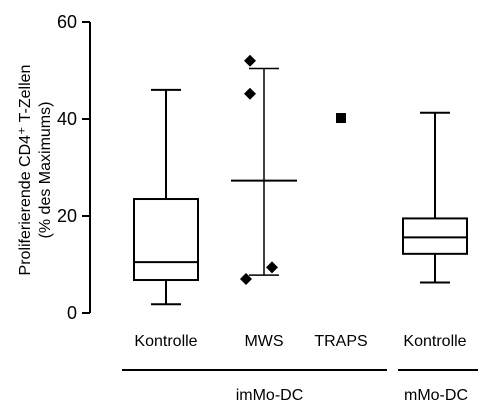 The image size is (483, 408). I want to click on category-label: TRAPS, so click(340, 341).